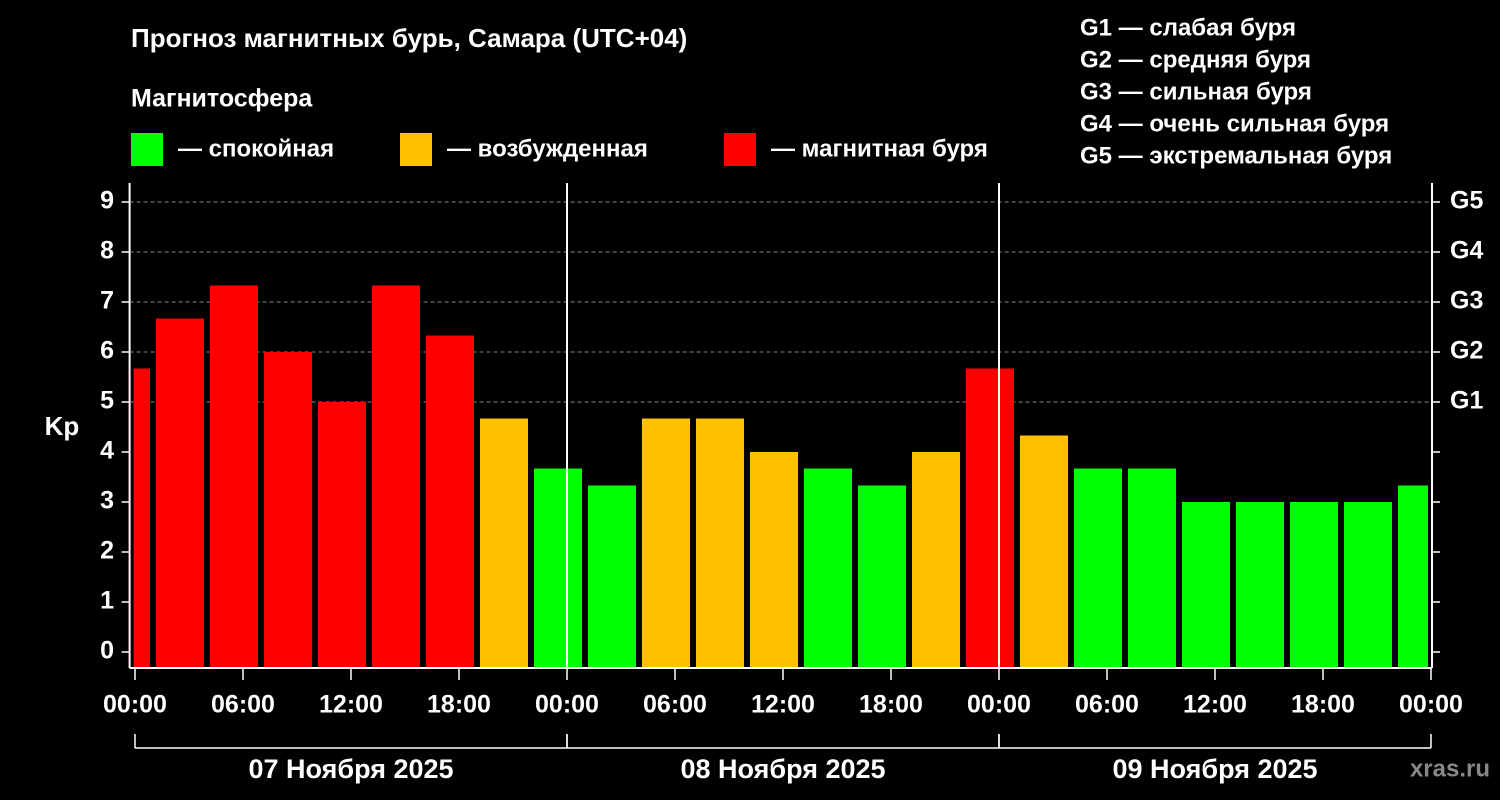 This screenshot has height=800, width=1500. What do you see at coordinates (107, 301) in the screenshot?
I see `y-tick-label: 7` at bounding box center [107, 301].